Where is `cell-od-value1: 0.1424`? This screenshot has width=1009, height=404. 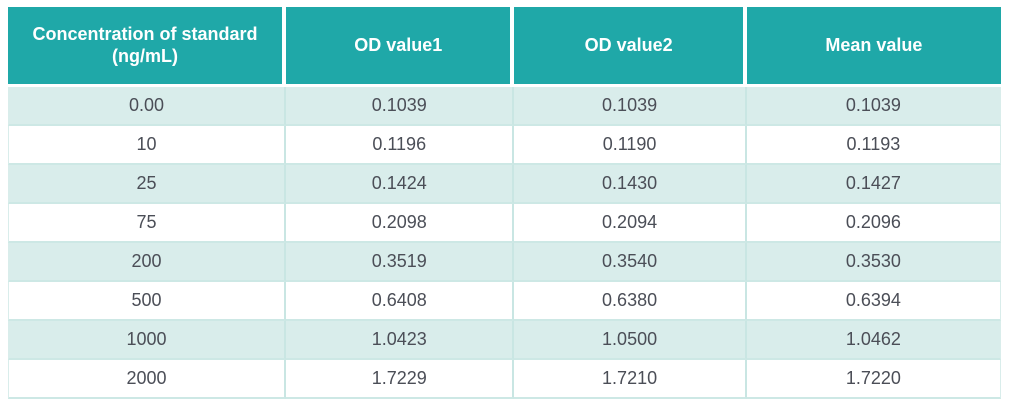 cell-od-value1: 0.1424 is located at coordinates (400, 184).